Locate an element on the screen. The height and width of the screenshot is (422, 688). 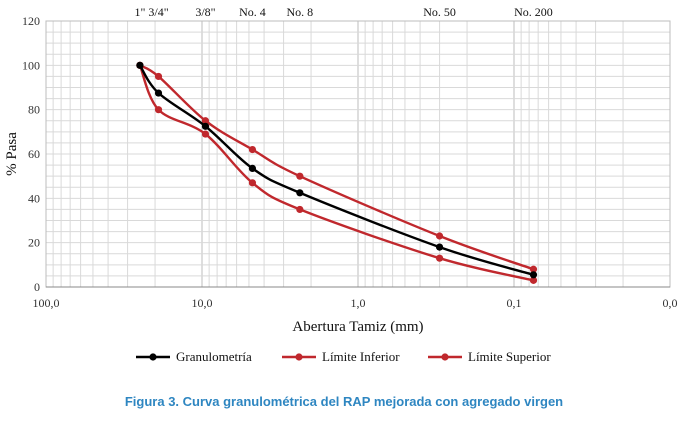
sieve-label: 3/8" is located at coordinates (205, 12).